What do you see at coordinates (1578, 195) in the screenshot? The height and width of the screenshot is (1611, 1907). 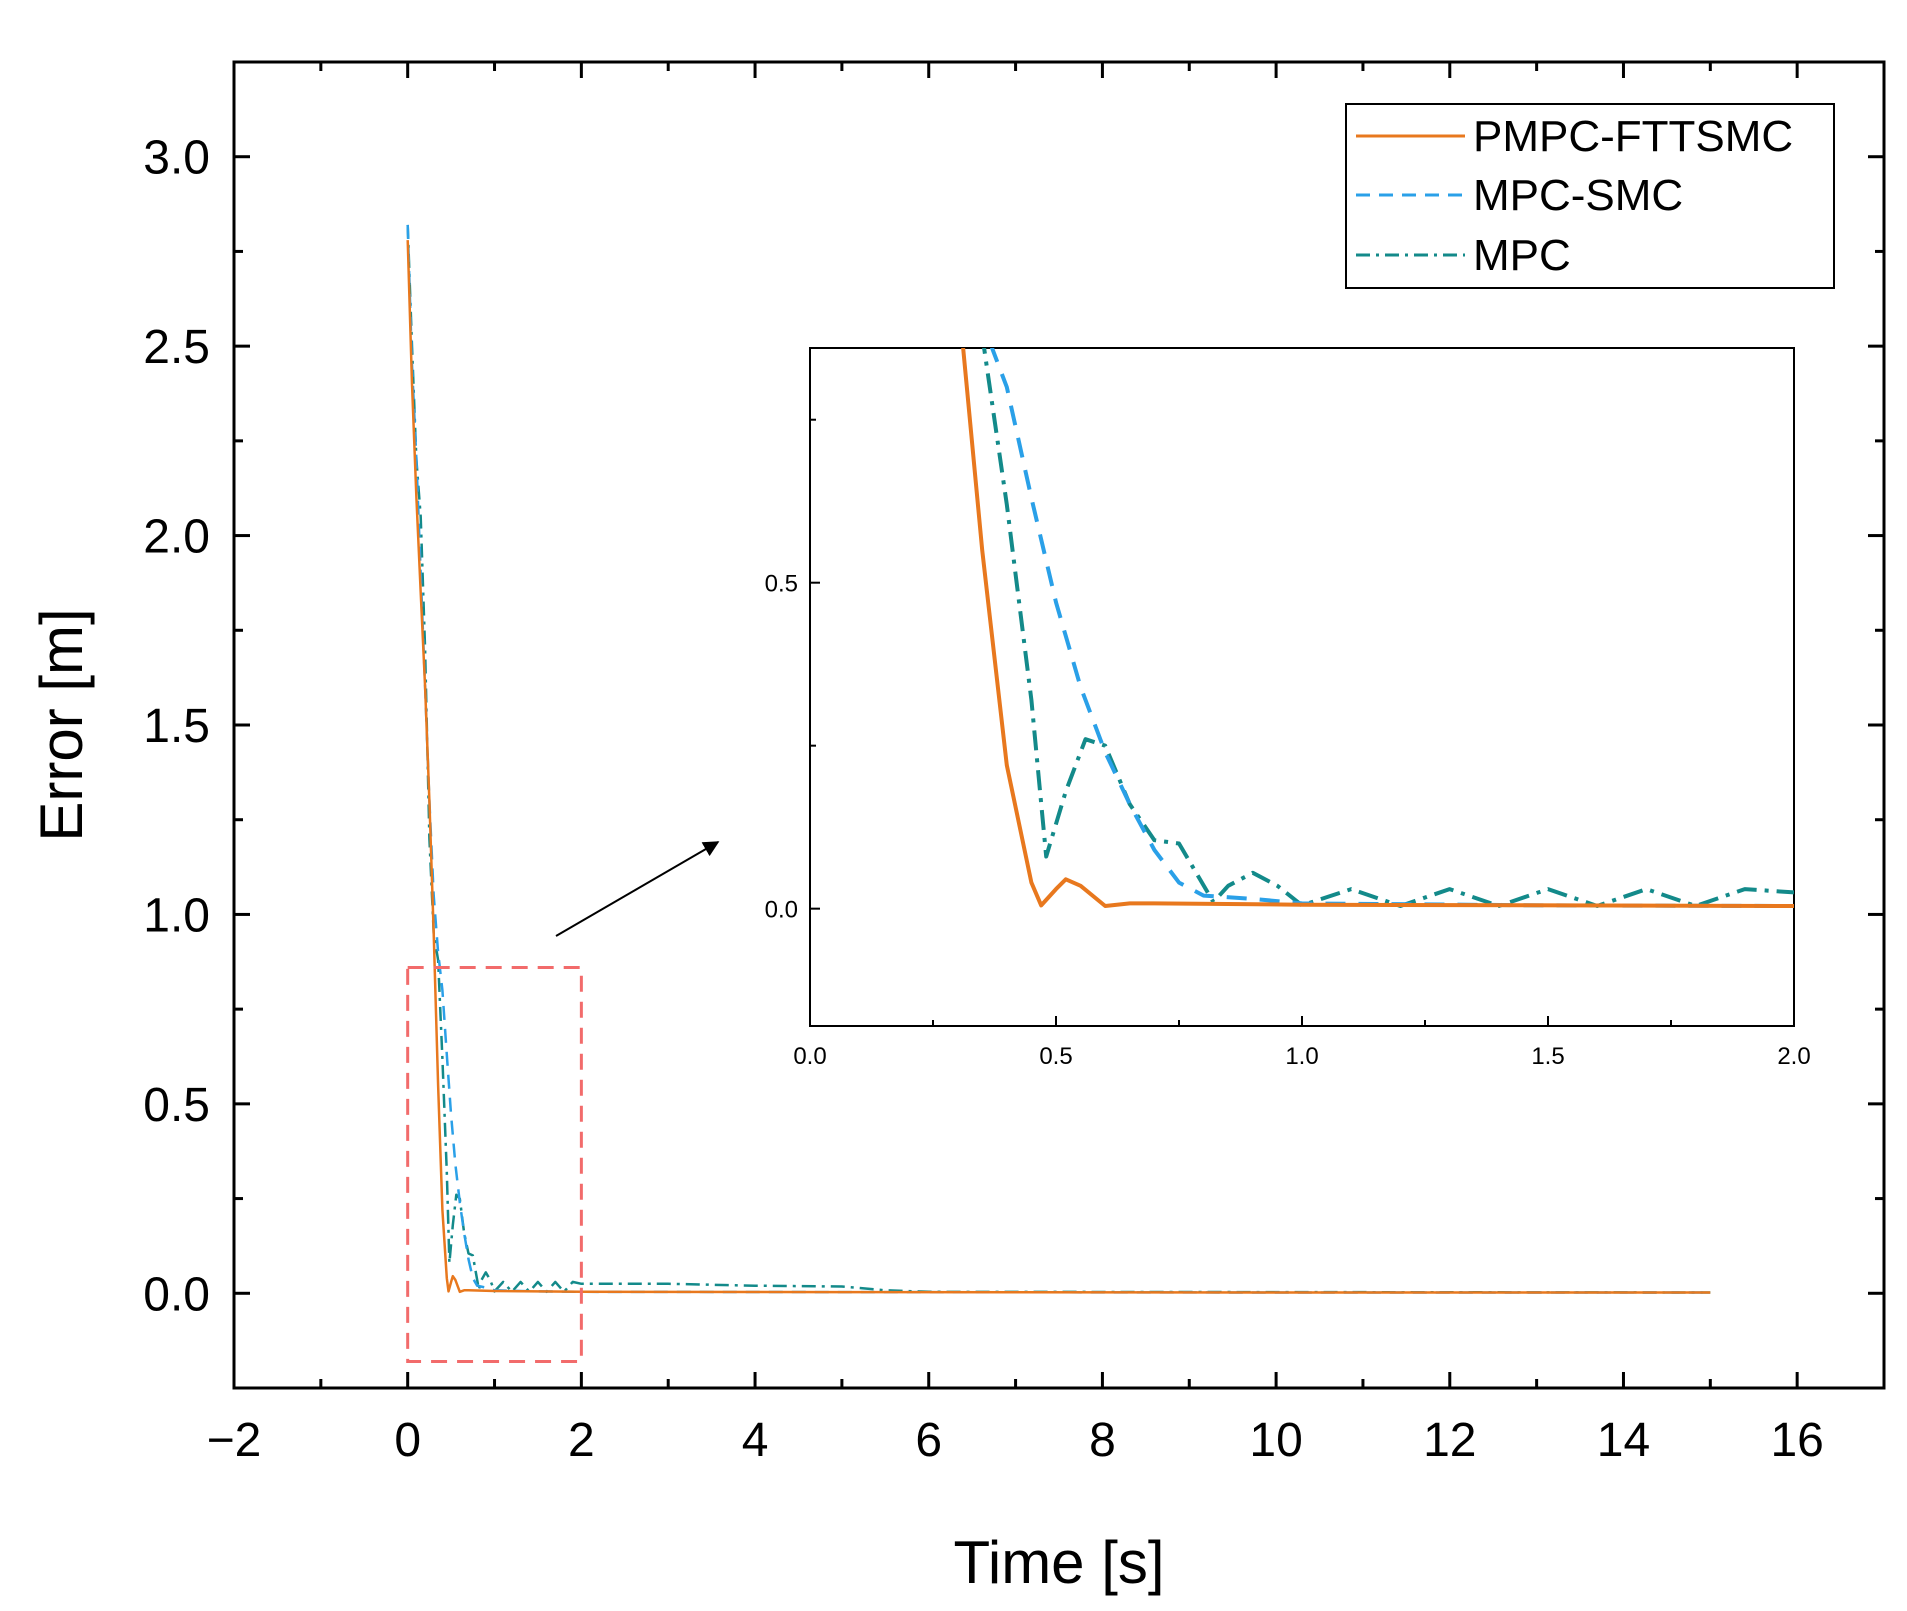 I see `legend-label-mpc-smc: MPC-SMC` at bounding box center [1578, 195].